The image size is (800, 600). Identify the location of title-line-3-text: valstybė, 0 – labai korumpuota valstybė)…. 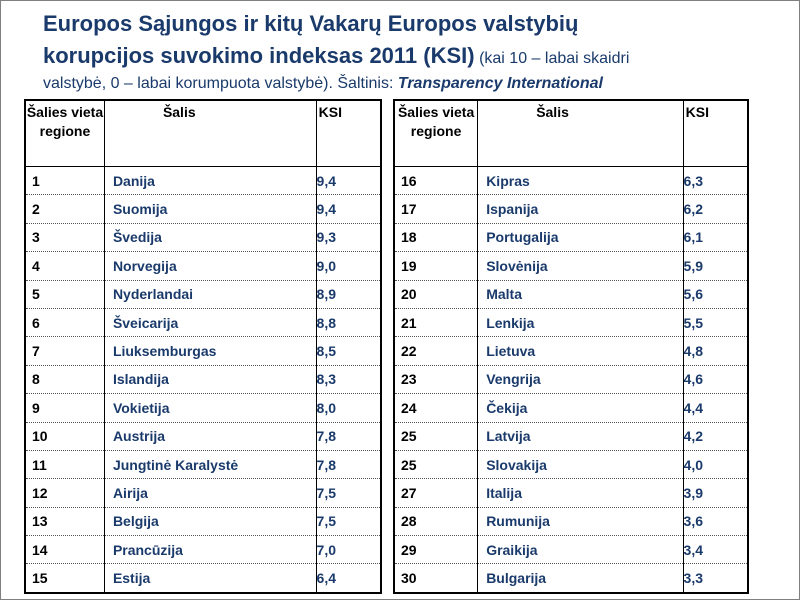
(220, 83).